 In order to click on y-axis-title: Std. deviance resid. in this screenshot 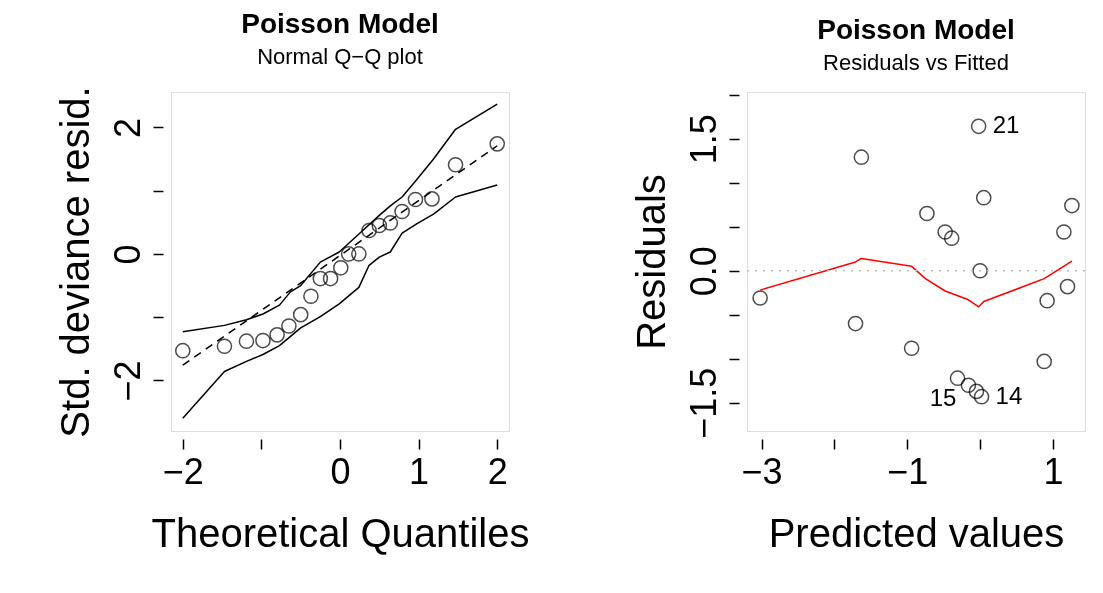, I will do `click(74, 262)`.